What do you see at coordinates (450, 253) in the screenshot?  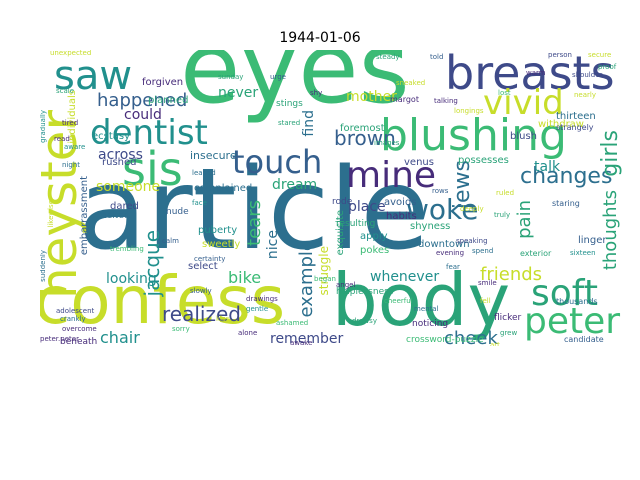 I see `word-evening: evening` at bounding box center [450, 253].